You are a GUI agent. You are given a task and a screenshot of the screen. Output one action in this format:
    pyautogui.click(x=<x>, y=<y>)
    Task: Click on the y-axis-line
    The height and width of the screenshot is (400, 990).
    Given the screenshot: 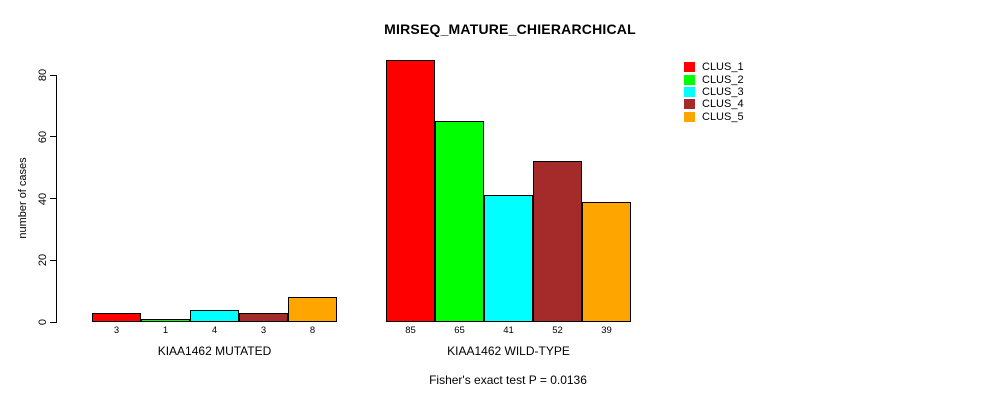 What is the action you would take?
    pyautogui.click(x=56, y=199)
    